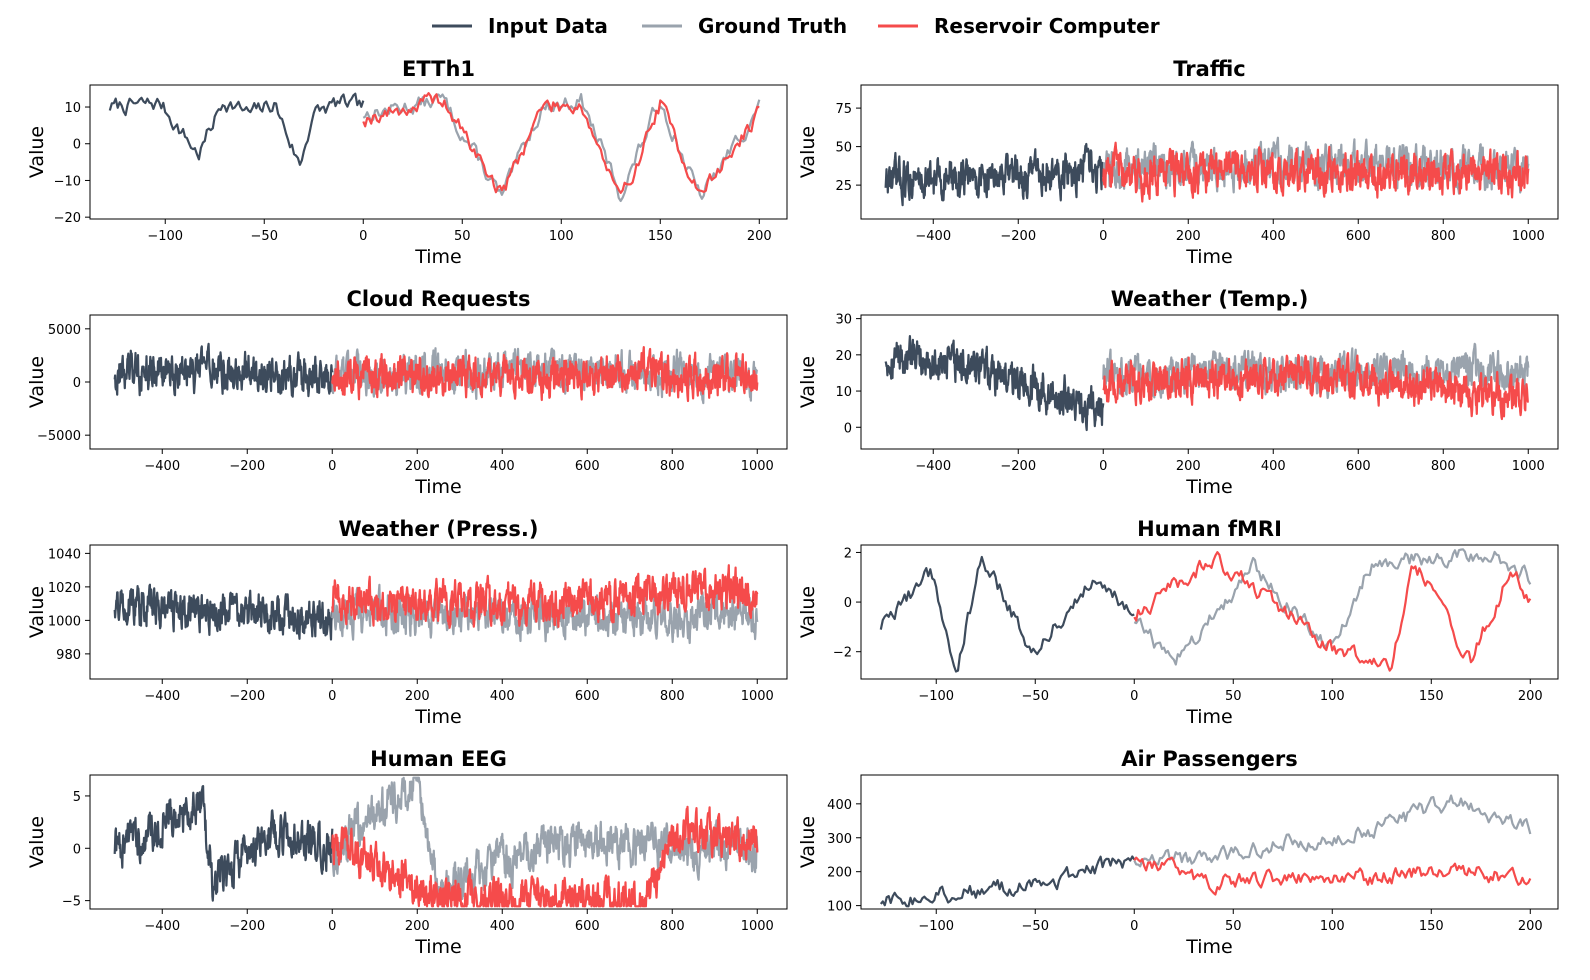 Image resolution: width=1590 pixels, height=980 pixels. What do you see at coordinates (64, 621) in the screenshot?
I see `y-tick-label: 1000` at bounding box center [64, 621].